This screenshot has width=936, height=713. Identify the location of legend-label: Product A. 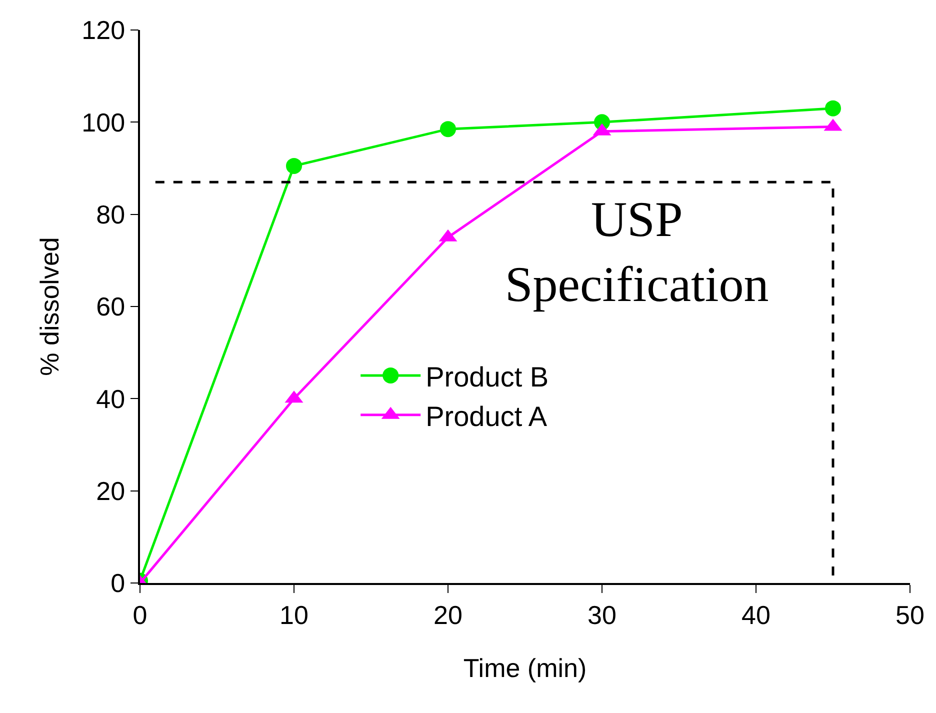
(487, 416).